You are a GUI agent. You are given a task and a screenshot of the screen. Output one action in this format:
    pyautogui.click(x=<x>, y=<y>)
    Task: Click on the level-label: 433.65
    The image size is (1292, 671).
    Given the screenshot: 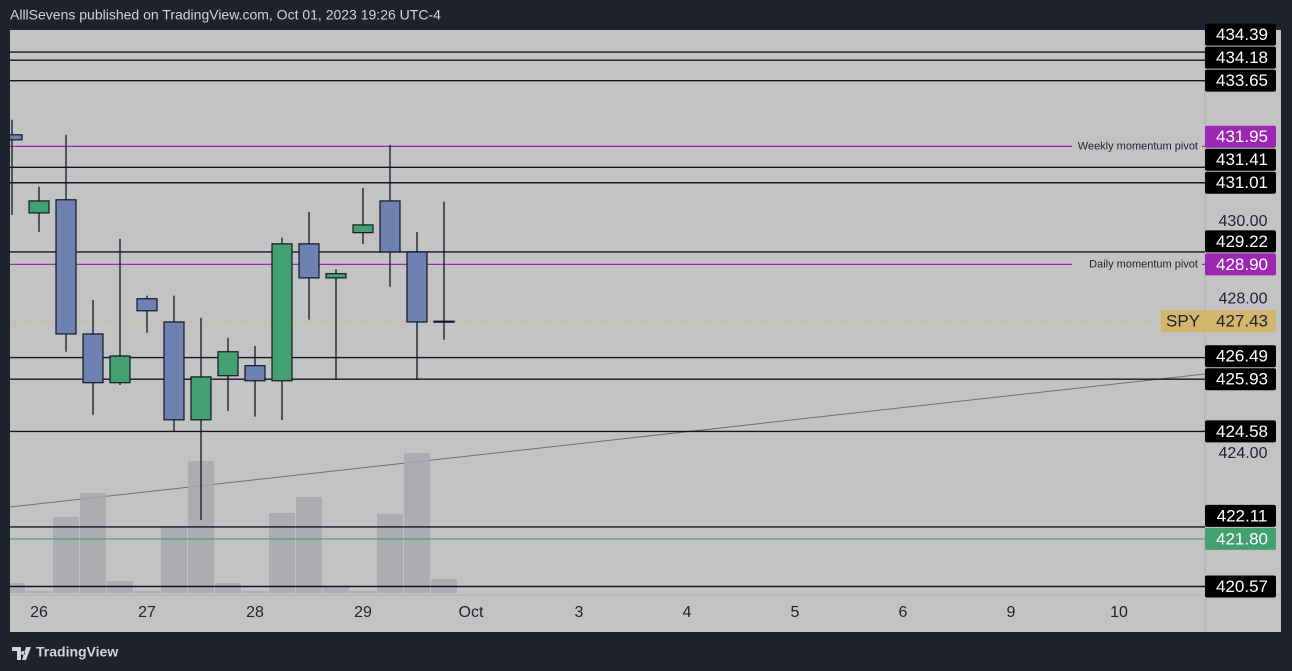 What is the action you would take?
    pyautogui.click(x=1242, y=80)
    